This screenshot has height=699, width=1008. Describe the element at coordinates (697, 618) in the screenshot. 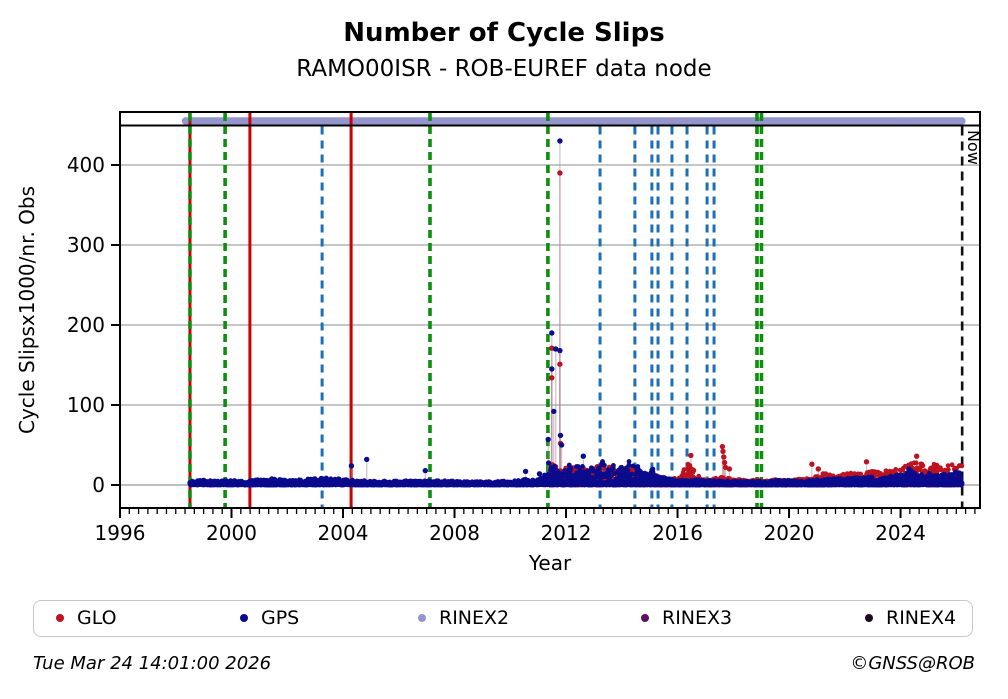

I see `legend-label-rinex3: RINEX3` at that location.